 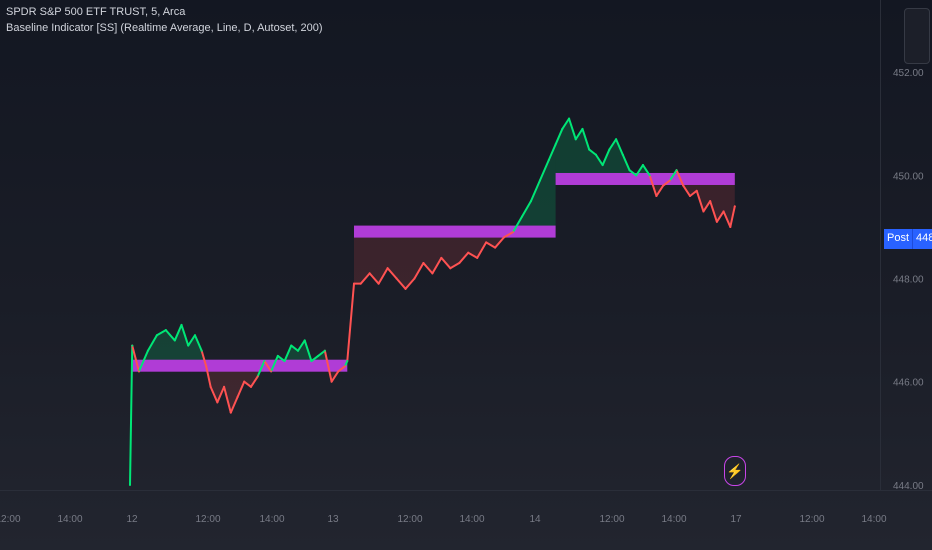 I want to click on chart-settings-button, so click(x=917, y=36).